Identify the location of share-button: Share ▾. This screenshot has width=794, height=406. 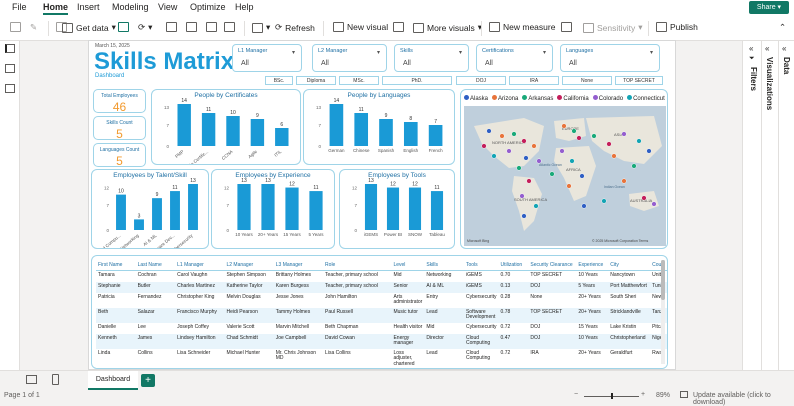
(769, 7).